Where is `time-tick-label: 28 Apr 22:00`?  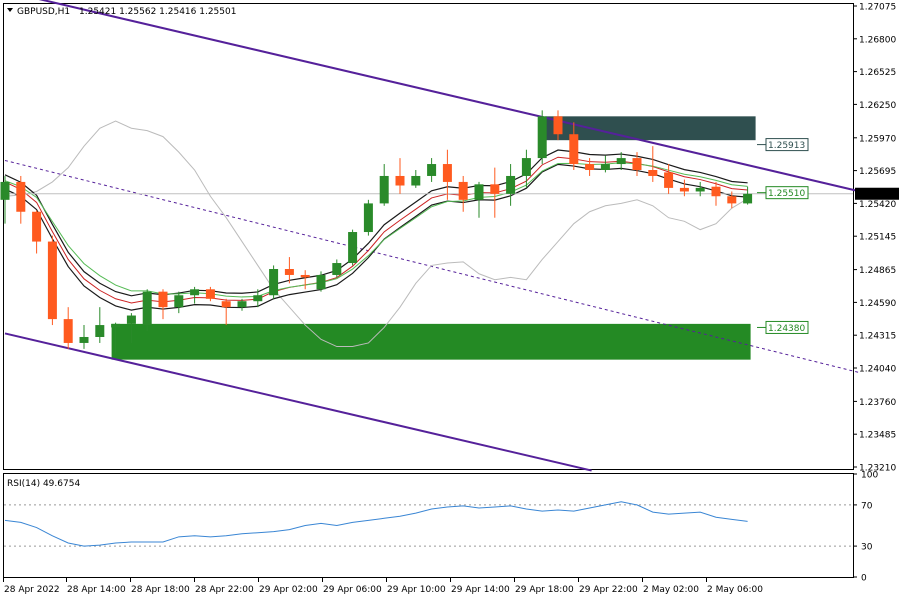 time-tick-label: 28 Apr 22:00 is located at coordinates (224, 590).